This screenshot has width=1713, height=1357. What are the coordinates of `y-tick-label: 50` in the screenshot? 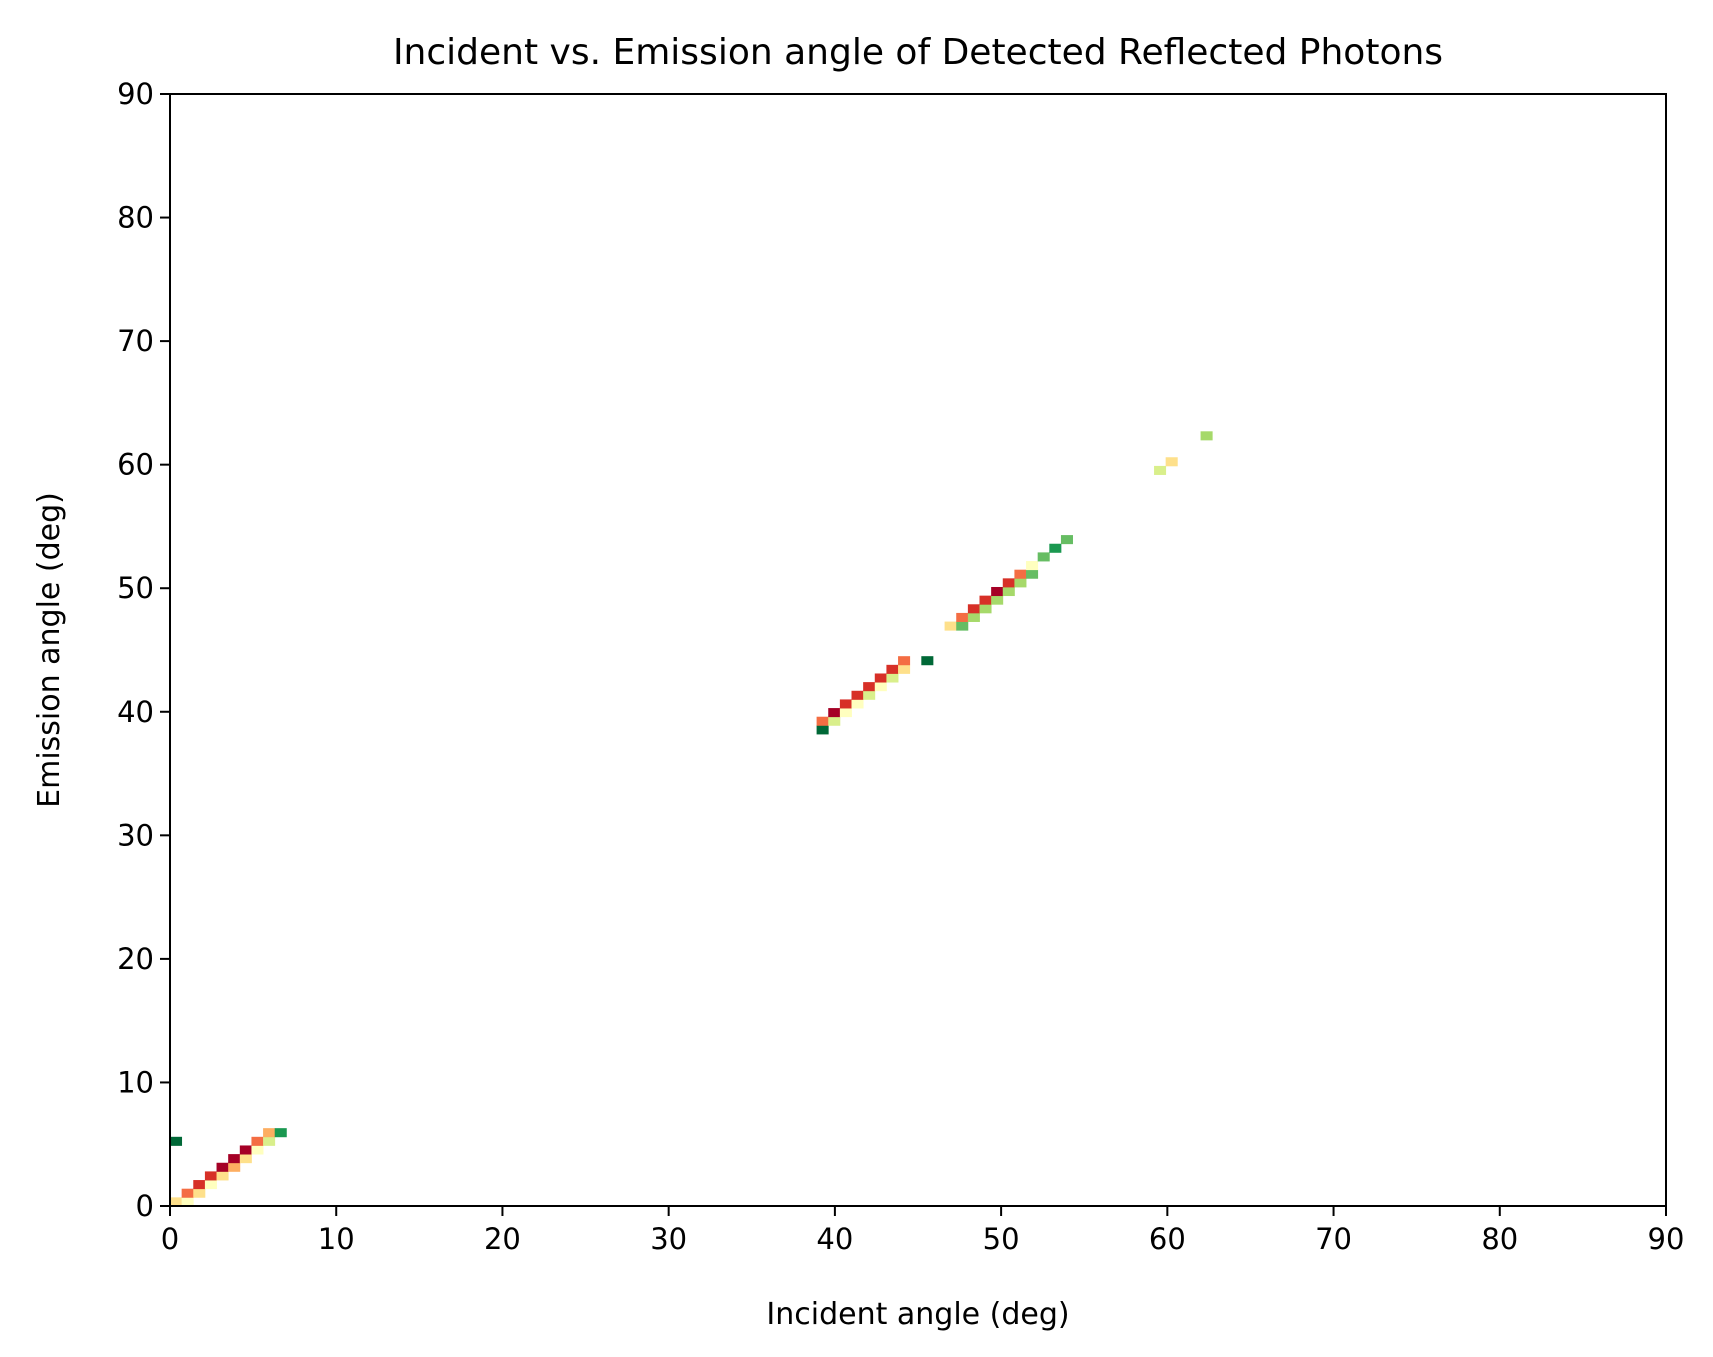 It's located at (135, 588).